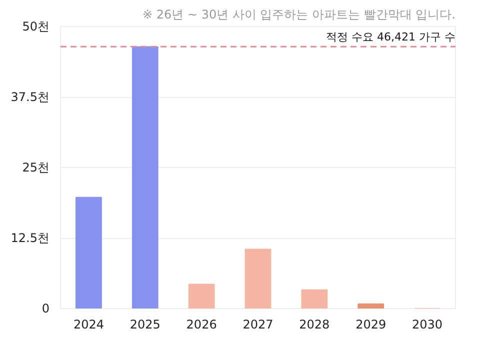 This screenshot has width=480, height=348. Describe the element at coordinates (391, 37) in the screenshot. I see `ref-line-label: 적정 수요 46,421 가구 수` at that location.